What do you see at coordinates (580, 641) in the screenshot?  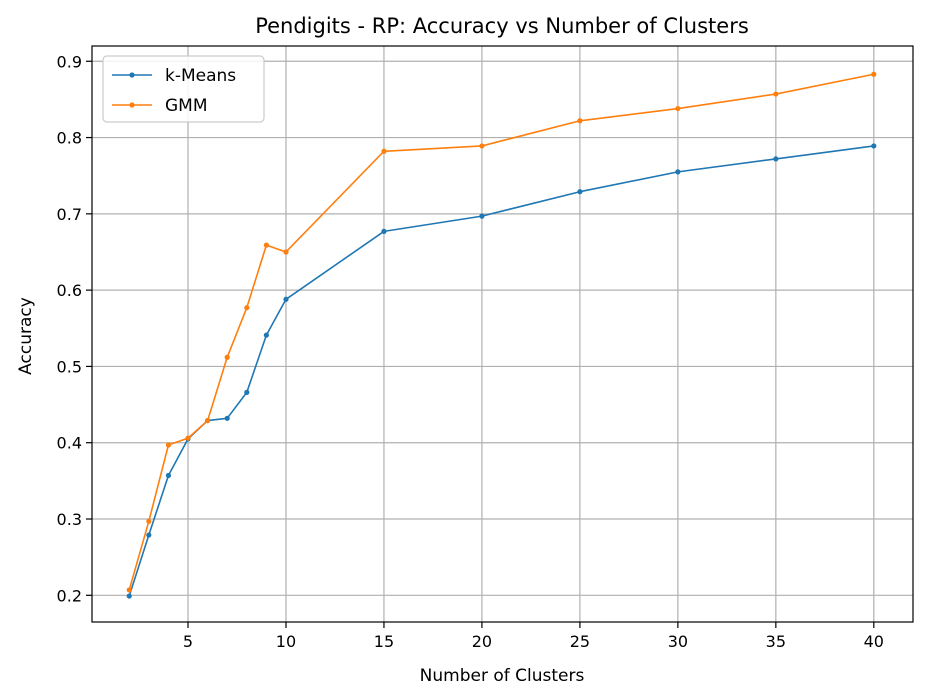 I see `x-tick-label: 25` at bounding box center [580, 641].